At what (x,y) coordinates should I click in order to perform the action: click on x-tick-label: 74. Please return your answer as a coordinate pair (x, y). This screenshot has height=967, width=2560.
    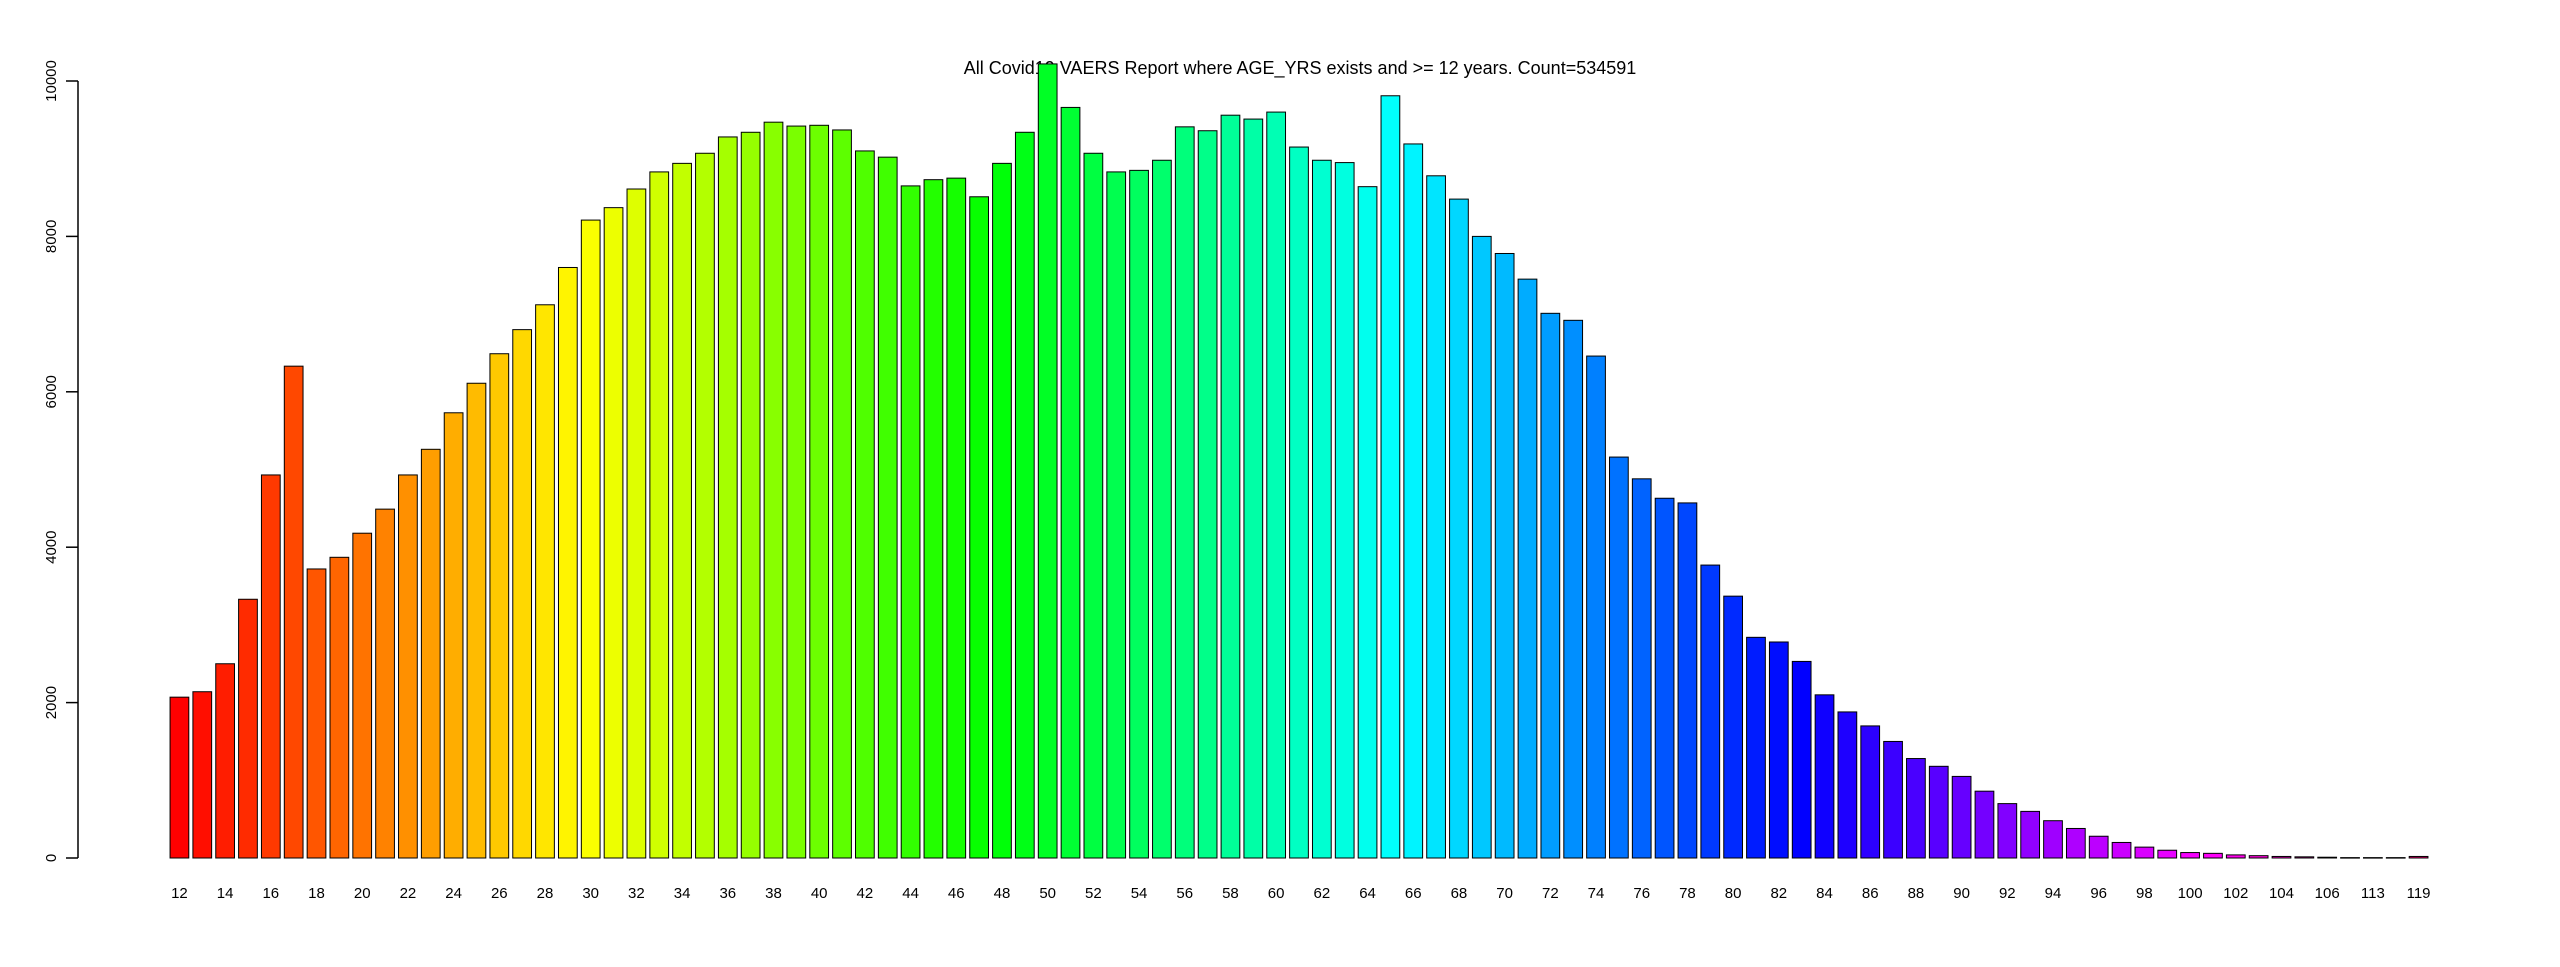
    Looking at the image, I should click on (1596, 893).